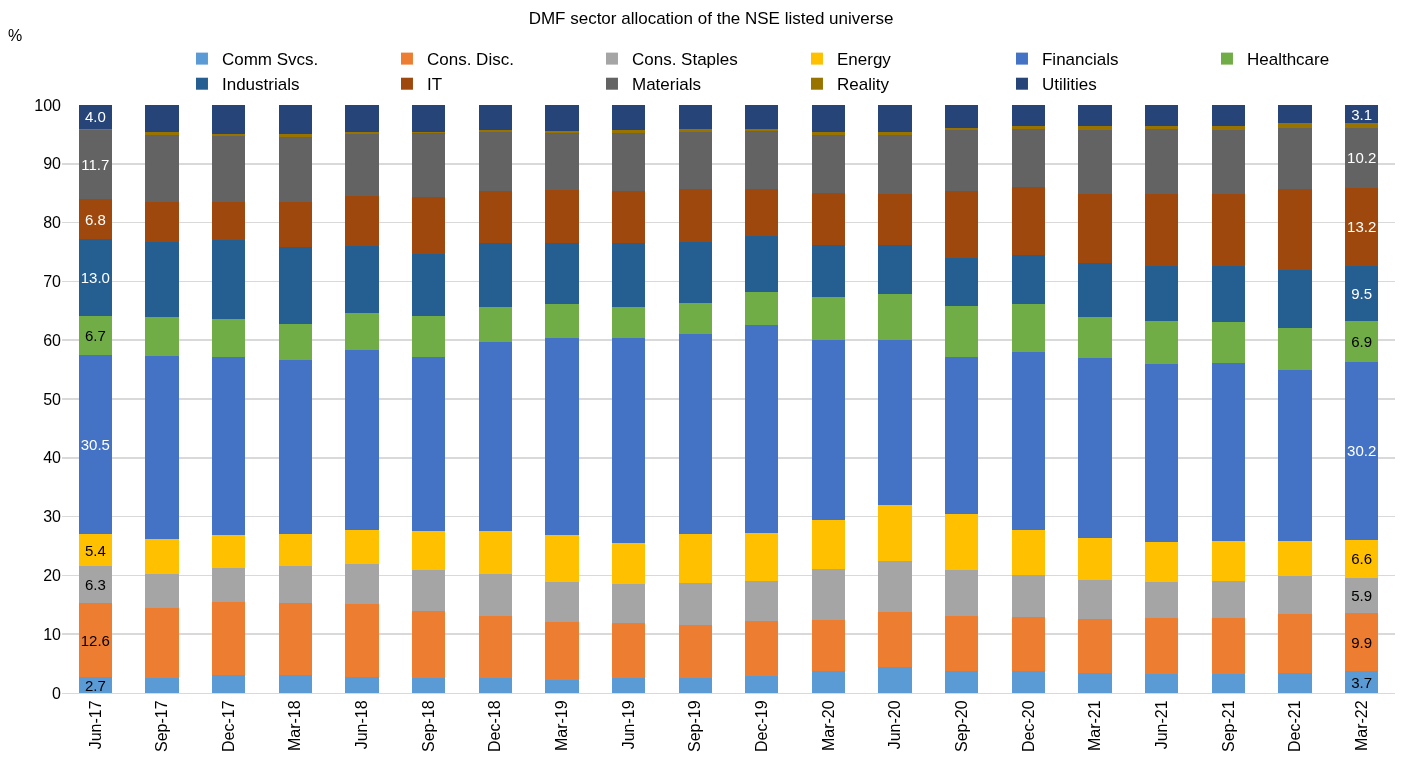  I want to click on data-label: 2.7, so click(95, 685).